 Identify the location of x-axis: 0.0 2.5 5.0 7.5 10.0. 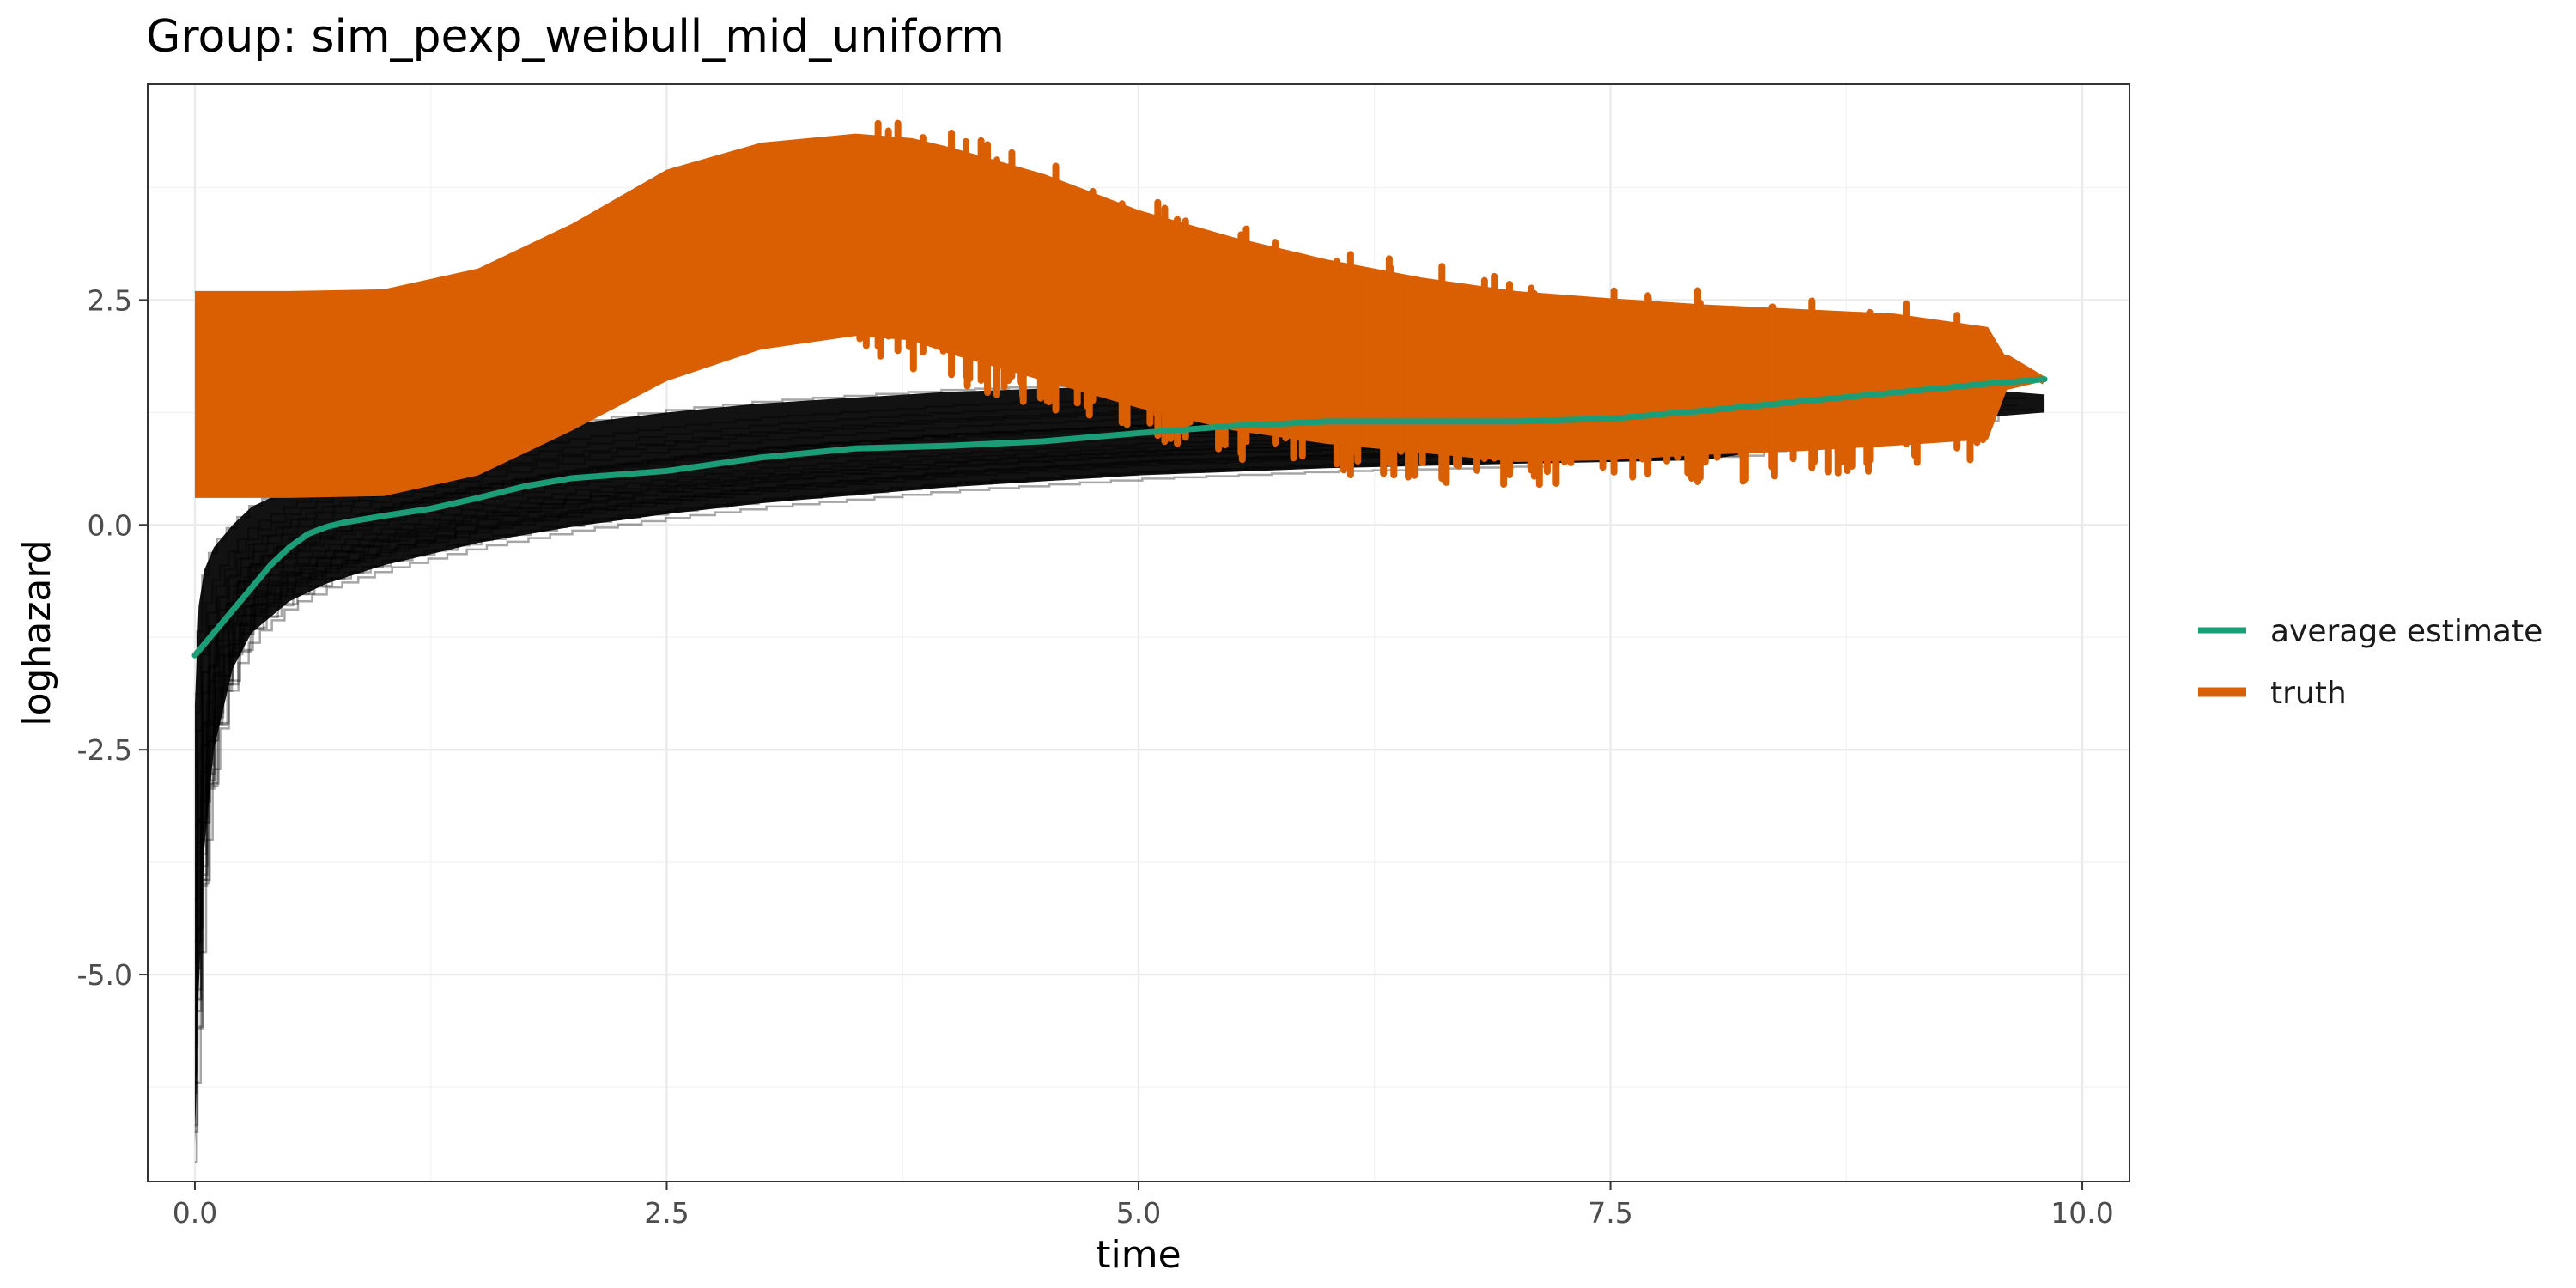
(1144, 1206).